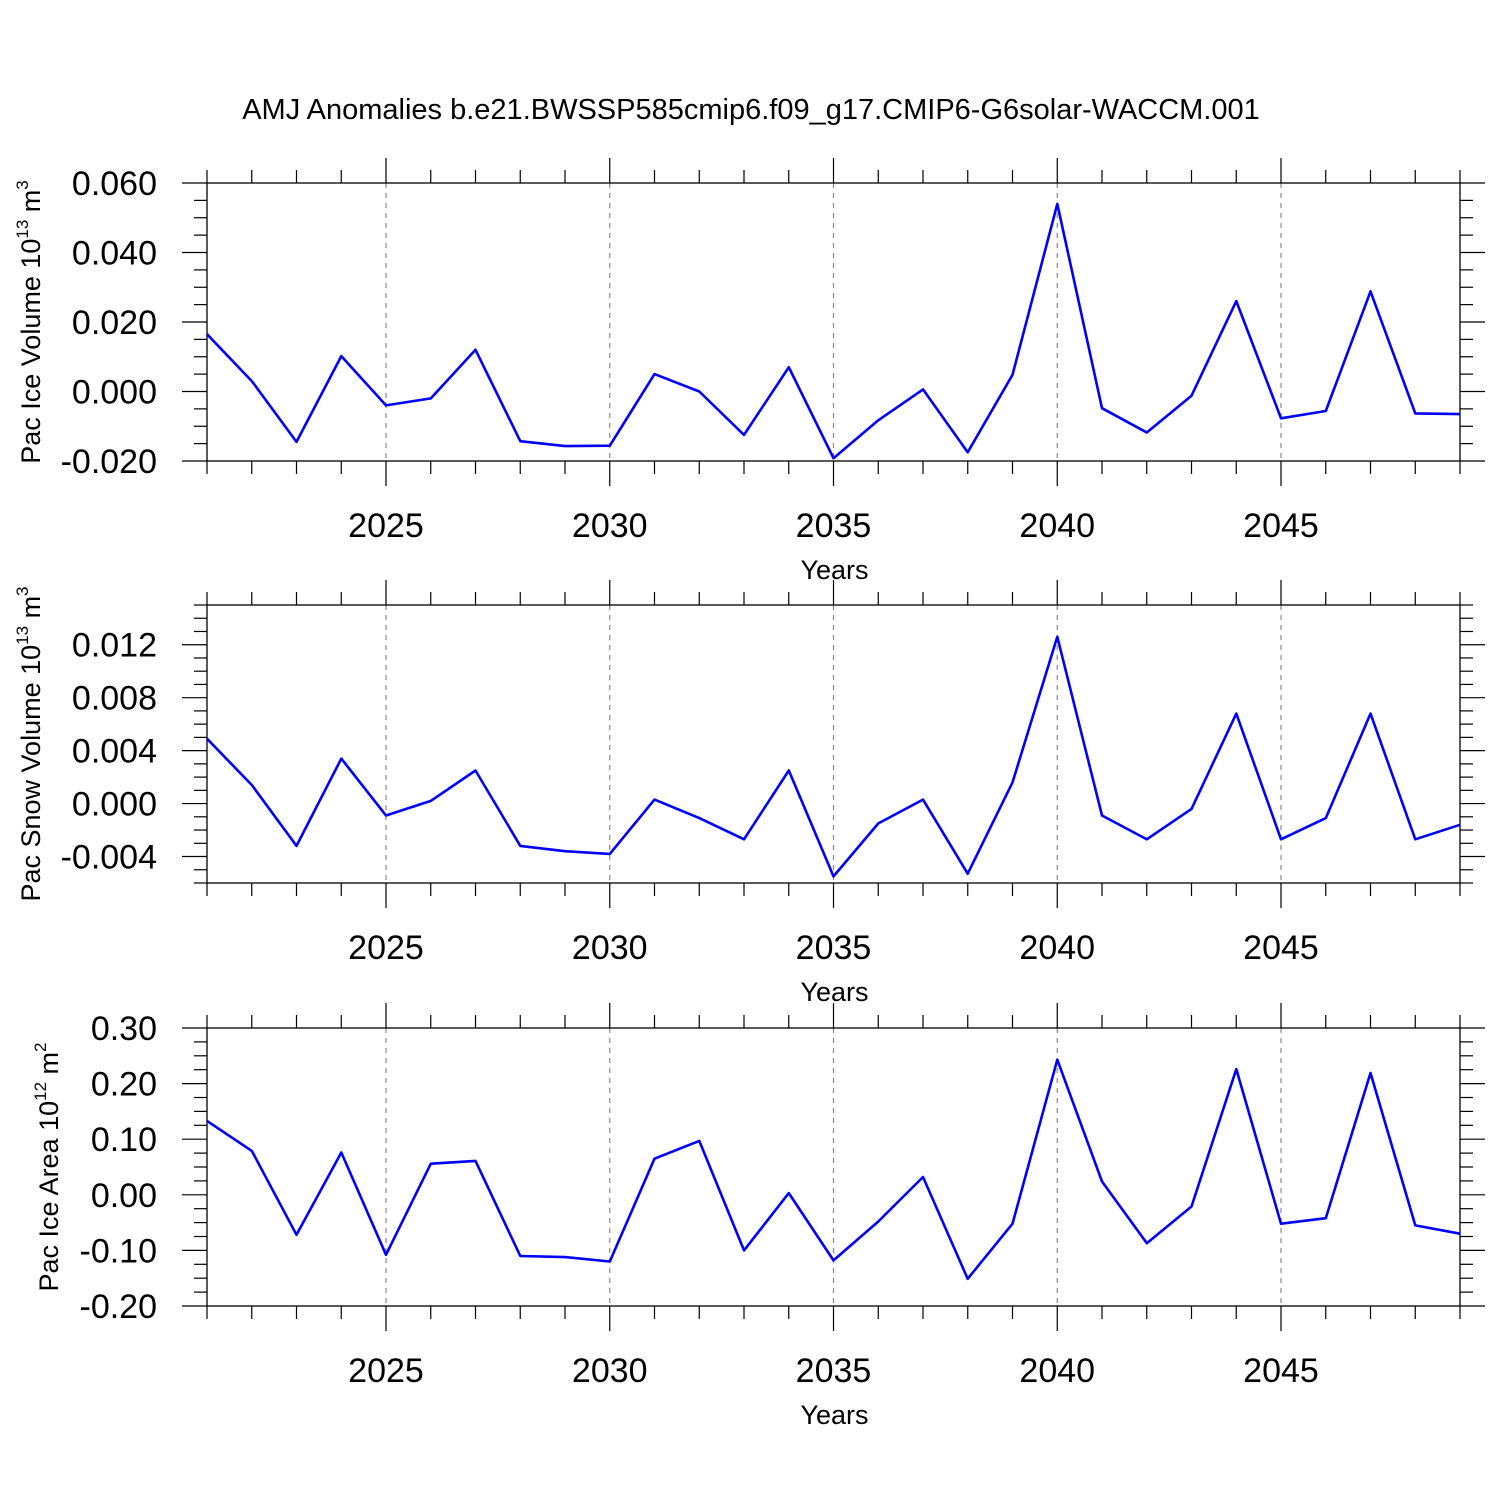  Describe the element at coordinates (114, 646) in the screenshot. I see `y-tick-label: 0.012` at that location.